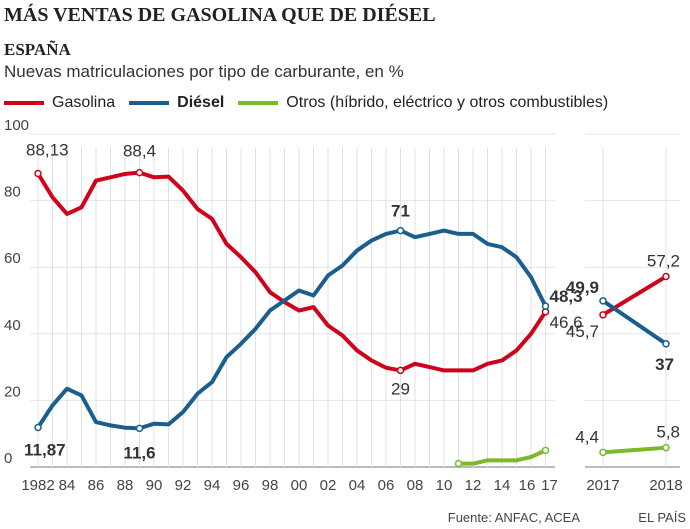 The image size is (690, 529). What do you see at coordinates (566, 296) in the screenshot?
I see `data-label: 48,3` at bounding box center [566, 296].